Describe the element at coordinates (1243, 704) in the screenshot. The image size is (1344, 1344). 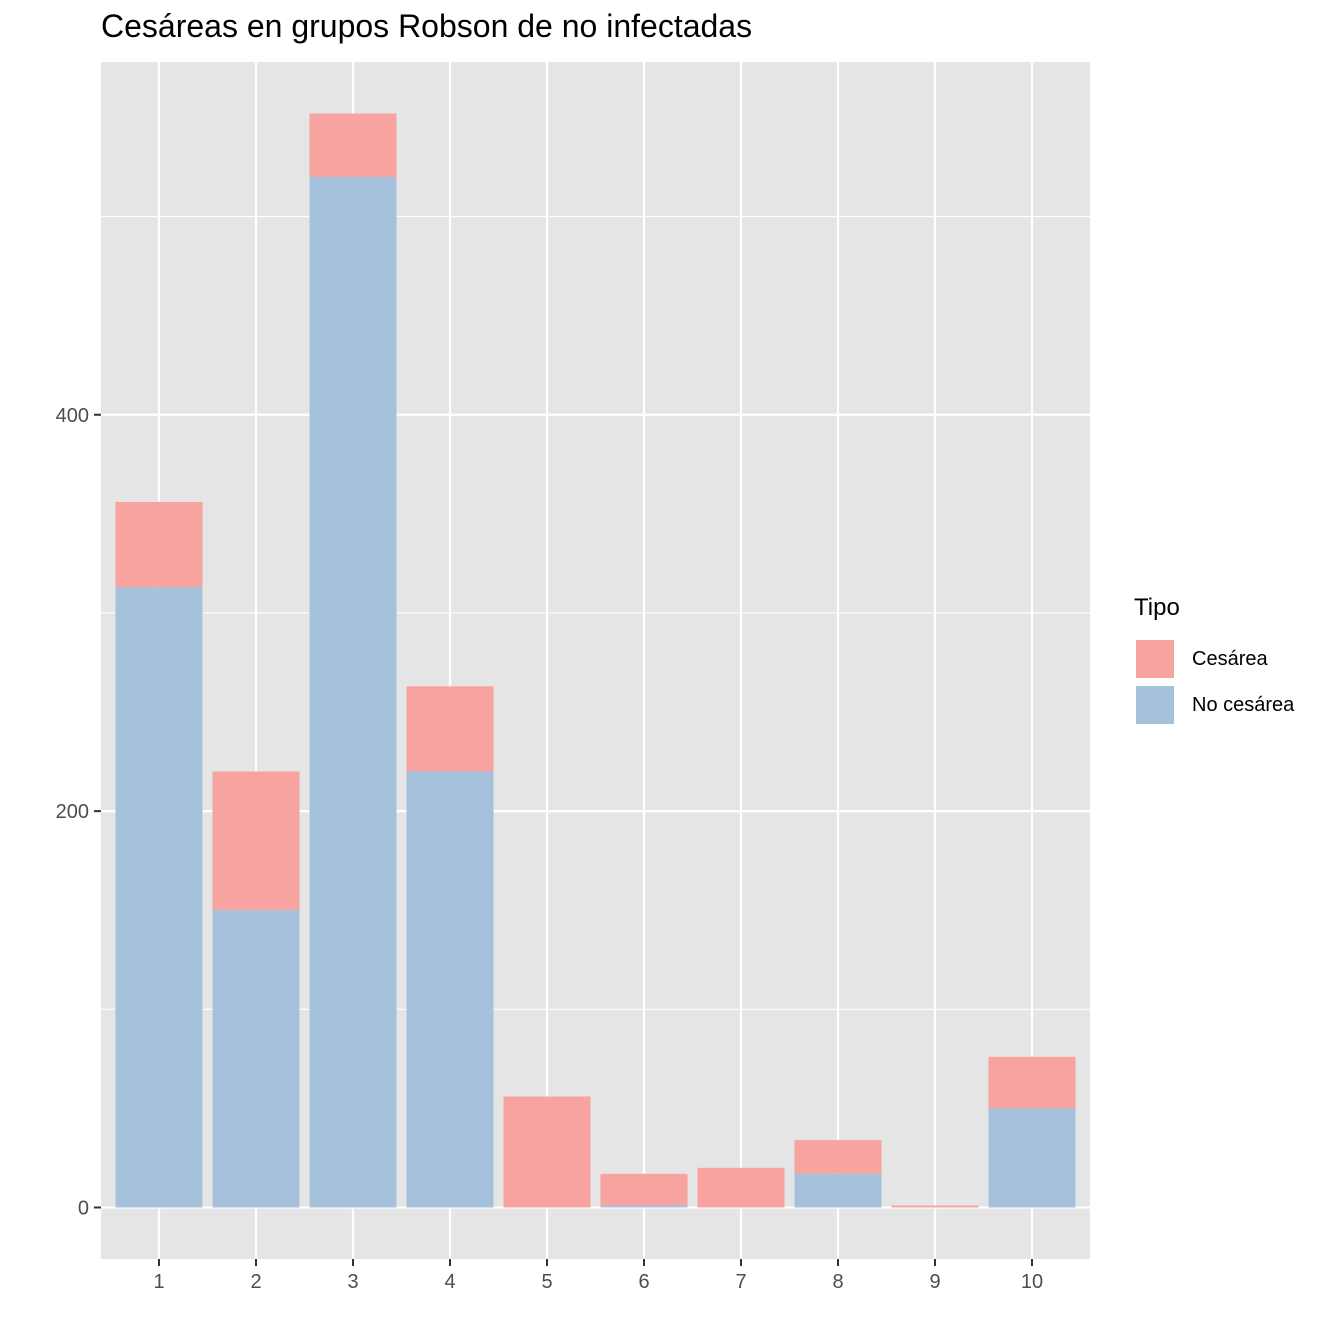
I see `legend-label-no-cesarea: No cesárea` at that location.